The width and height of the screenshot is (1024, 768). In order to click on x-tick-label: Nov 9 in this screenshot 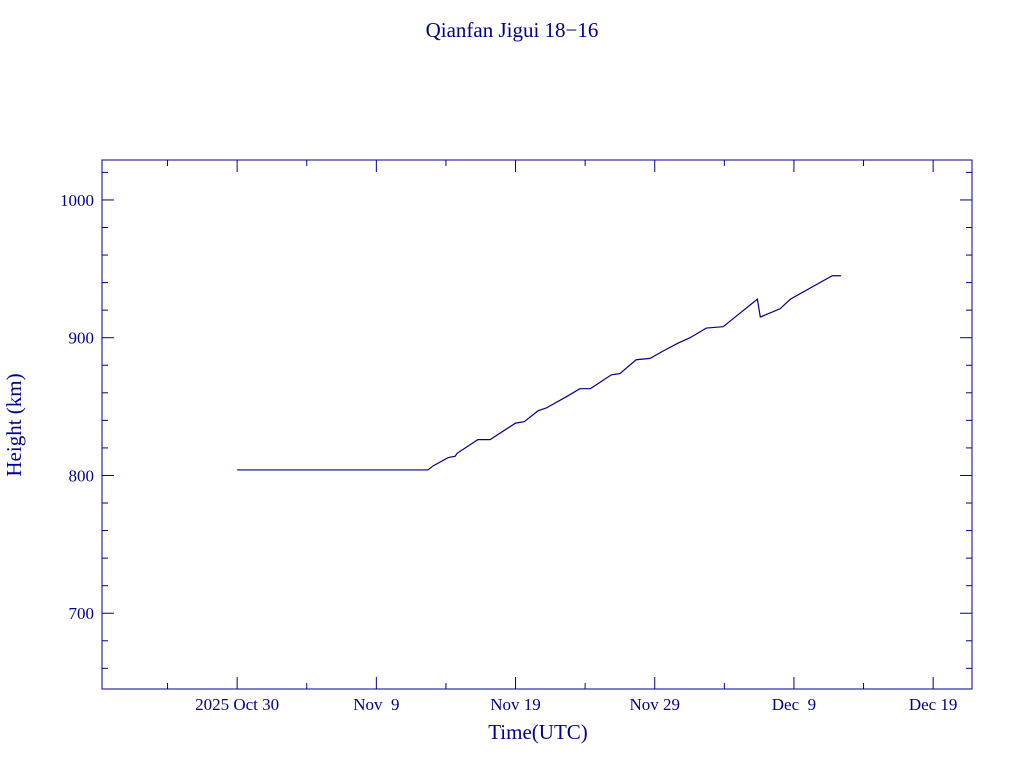, I will do `click(376, 704)`.